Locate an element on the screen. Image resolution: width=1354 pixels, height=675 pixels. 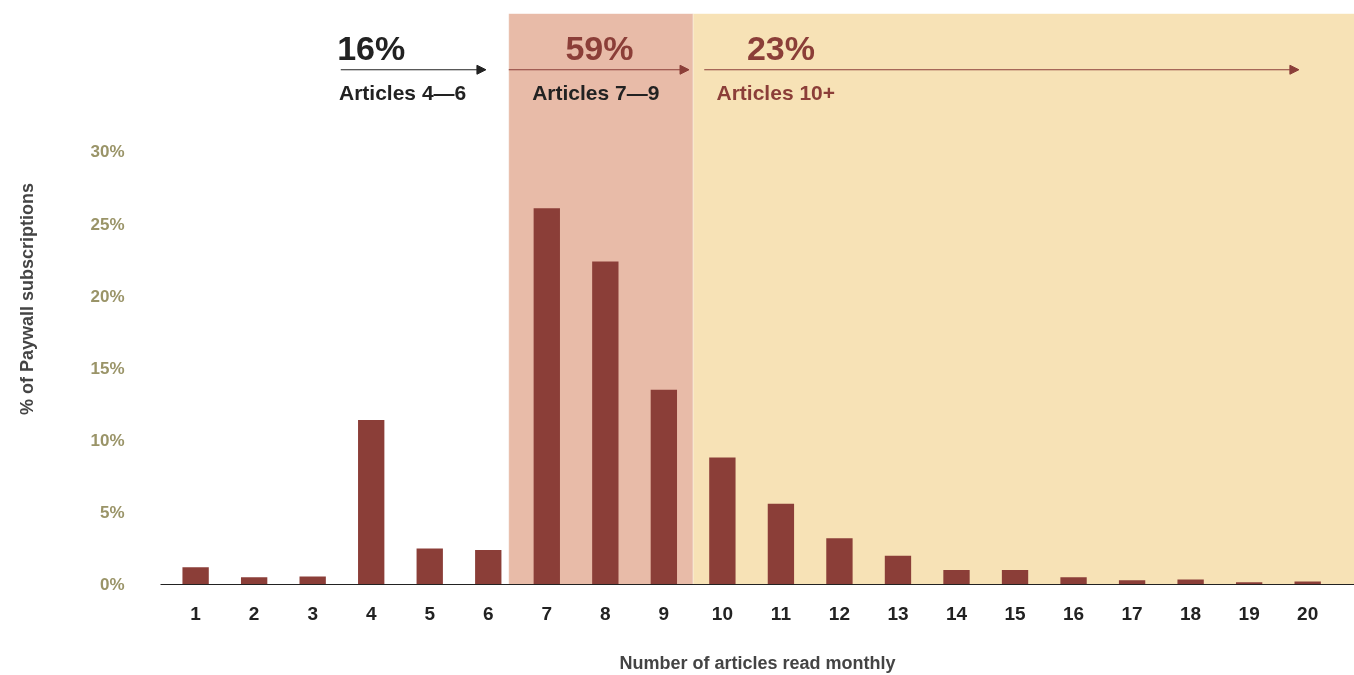
x-tick-label: 17 is located at coordinates (1132, 613).